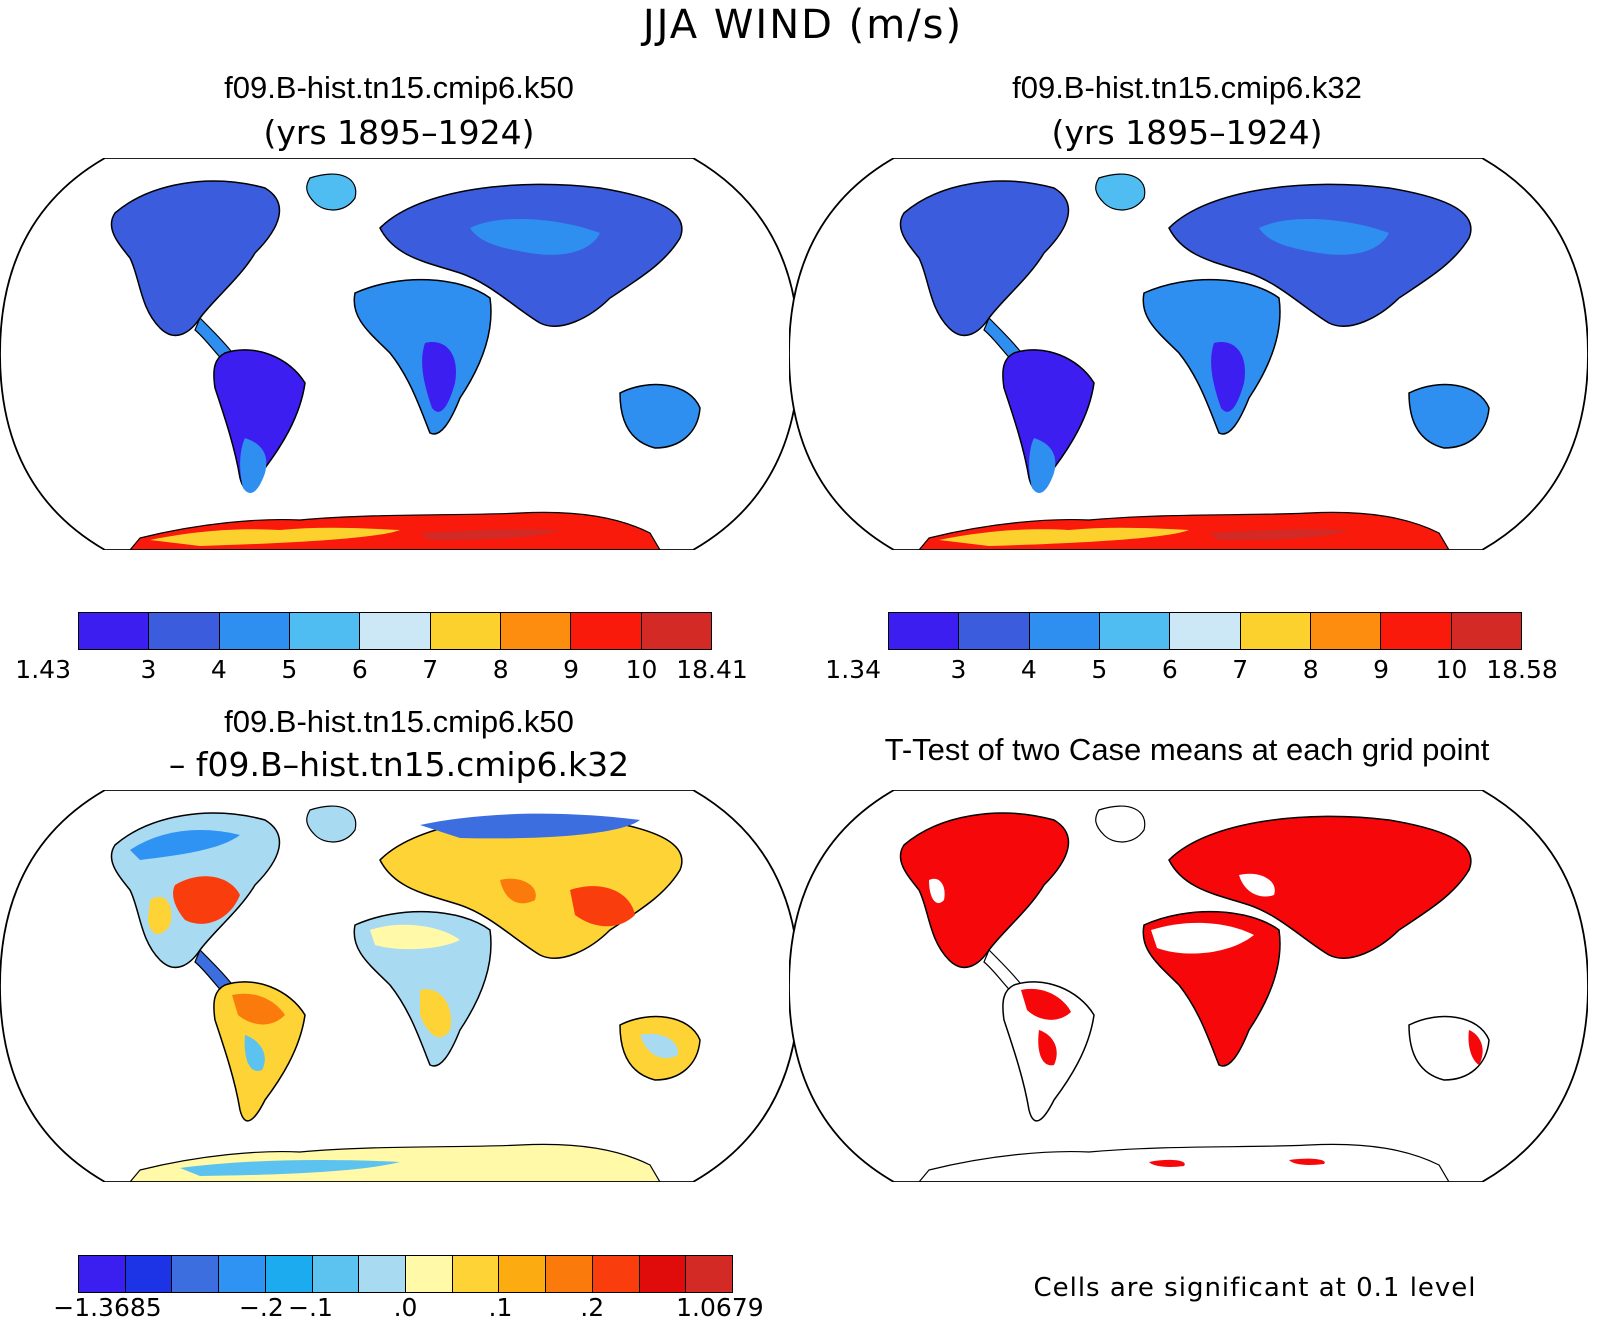 The image size is (1606, 1327). Describe the element at coordinates (261, 1307) in the screenshot. I see `colorbar-tick-label: −.2` at that location.